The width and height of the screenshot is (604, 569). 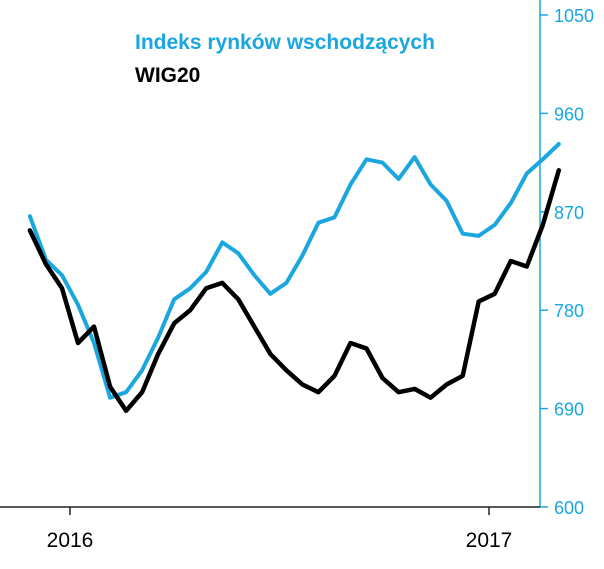 What do you see at coordinates (70, 540) in the screenshot?
I see `x-tick-label: 2016` at bounding box center [70, 540].